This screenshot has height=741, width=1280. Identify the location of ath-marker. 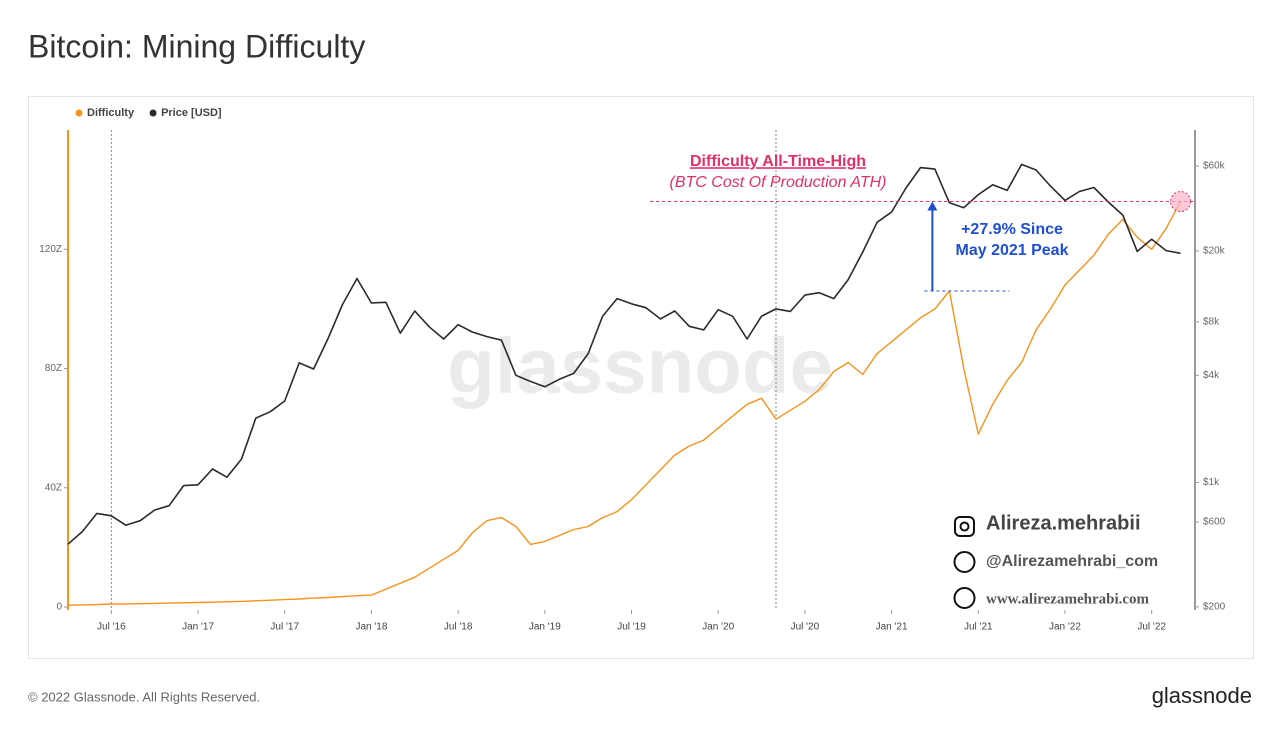
(1181, 202).